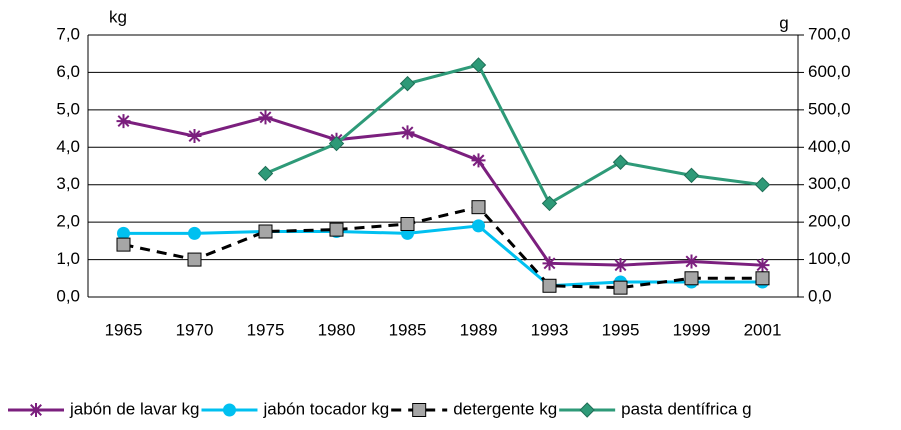 This screenshot has height=430, width=901. Describe the element at coordinates (692, 329) in the screenshot. I see `x-tick-label: 1999` at that location.